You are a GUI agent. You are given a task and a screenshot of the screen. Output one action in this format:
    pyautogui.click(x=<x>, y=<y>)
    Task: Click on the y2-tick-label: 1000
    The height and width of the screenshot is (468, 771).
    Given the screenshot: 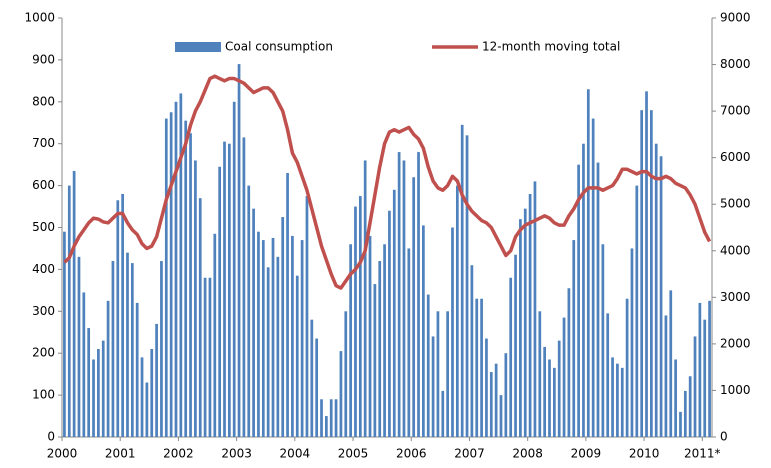 What is the action you would take?
    pyautogui.click(x=735, y=390)
    